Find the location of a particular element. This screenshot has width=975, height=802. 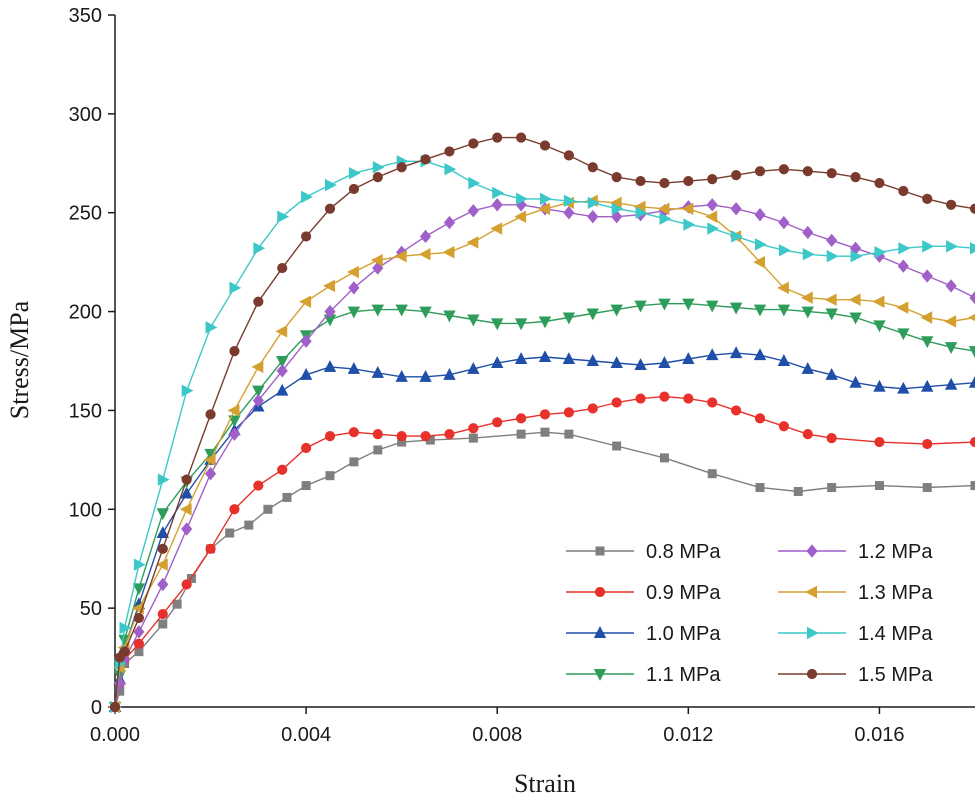

y-tick-label: 250 is located at coordinates (85, 214).